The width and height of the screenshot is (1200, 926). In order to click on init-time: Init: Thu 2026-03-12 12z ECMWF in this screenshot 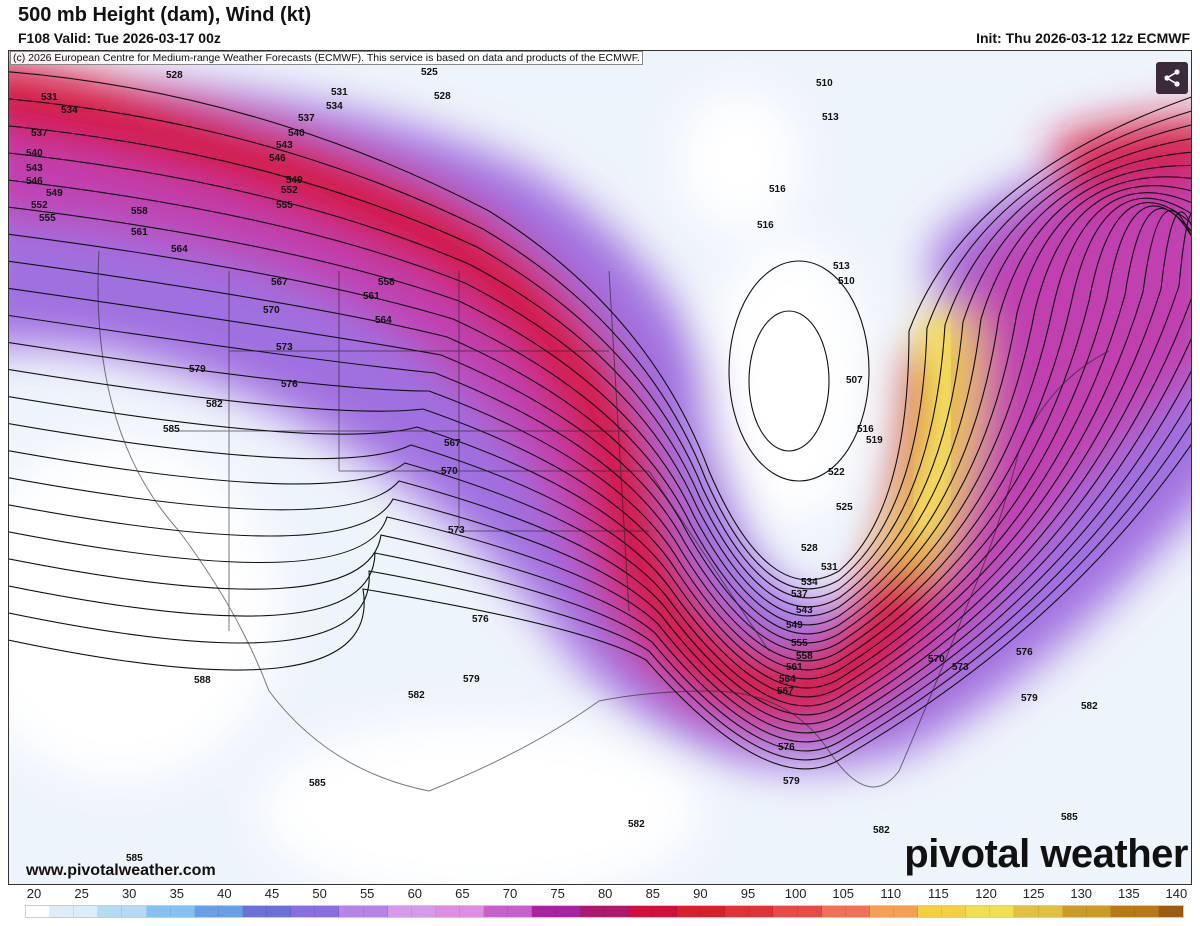, I will do `click(1083, 38)`.